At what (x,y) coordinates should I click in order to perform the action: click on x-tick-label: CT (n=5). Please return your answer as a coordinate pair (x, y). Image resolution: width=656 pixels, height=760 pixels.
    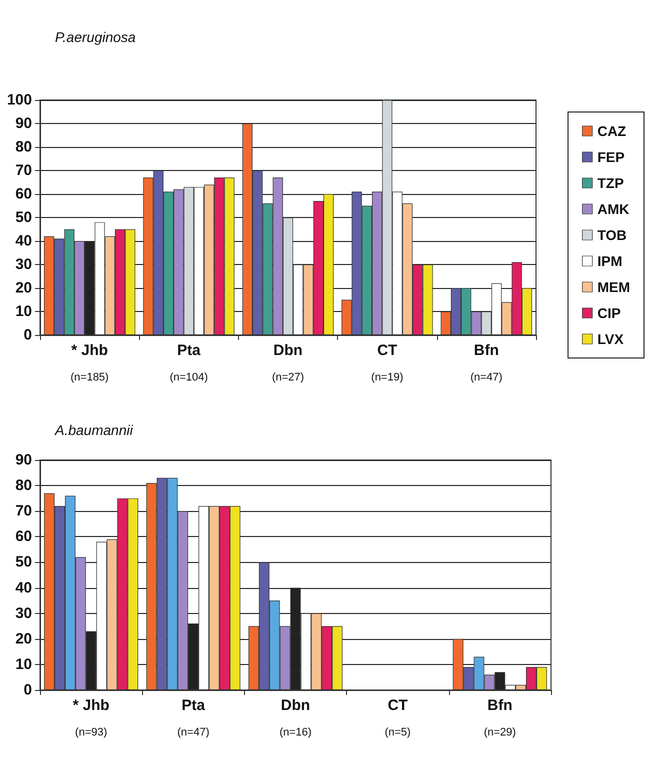
    Looking at the image, I should click on (397, 717).